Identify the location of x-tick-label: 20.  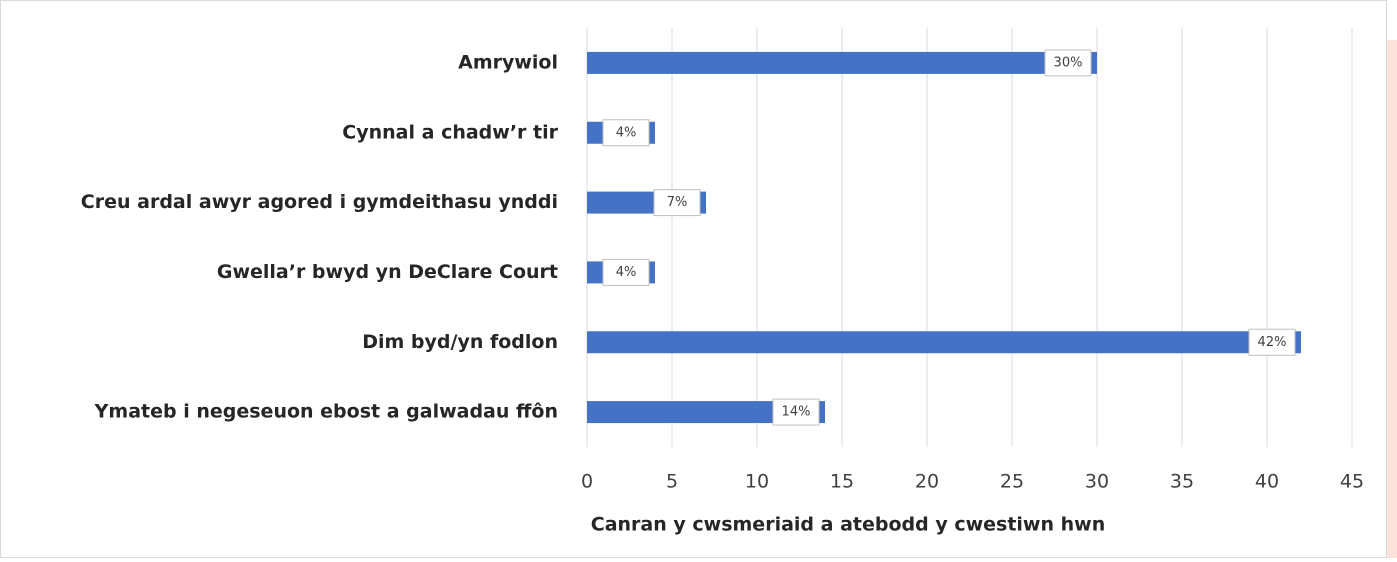
(927, 482).